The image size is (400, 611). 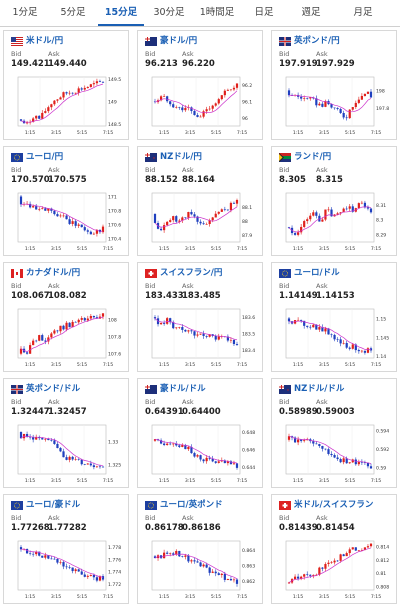 I want to click on ask-value: 0.64400, so click(x=201, y=412).